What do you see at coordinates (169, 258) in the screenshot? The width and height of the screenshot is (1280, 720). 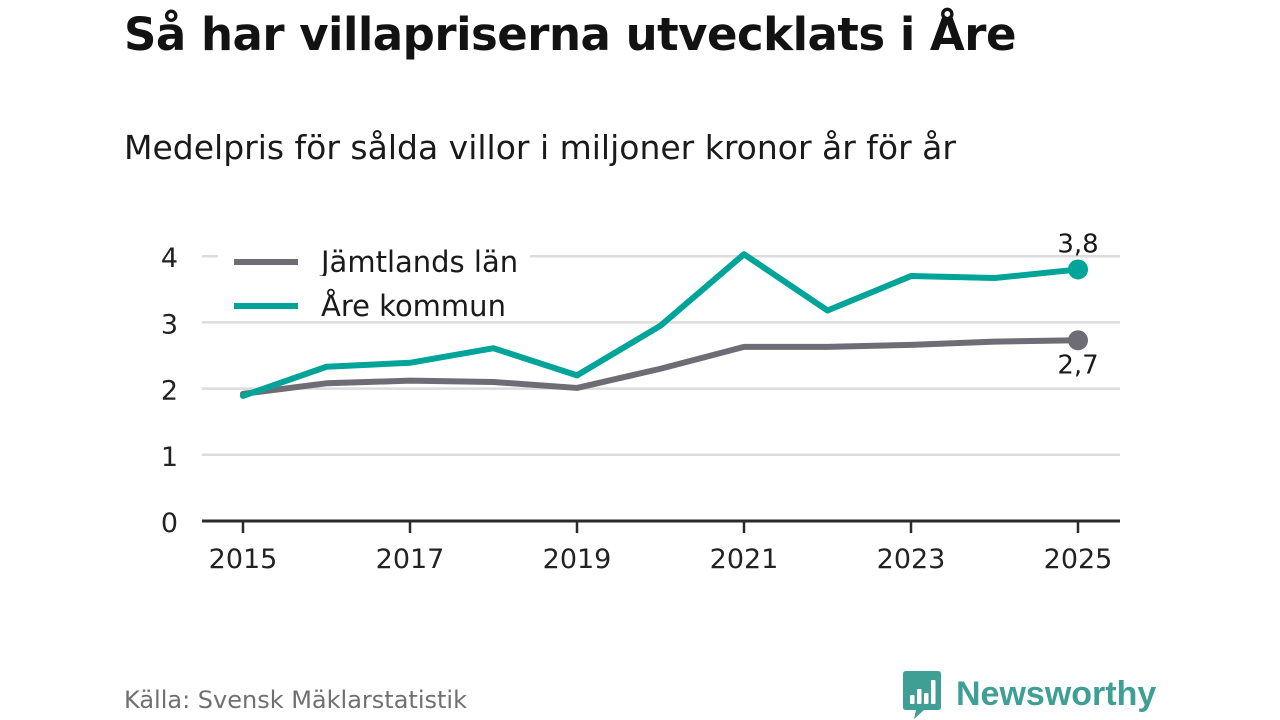 I see `y-tick-label: 4` at bounding box center [169, 258].